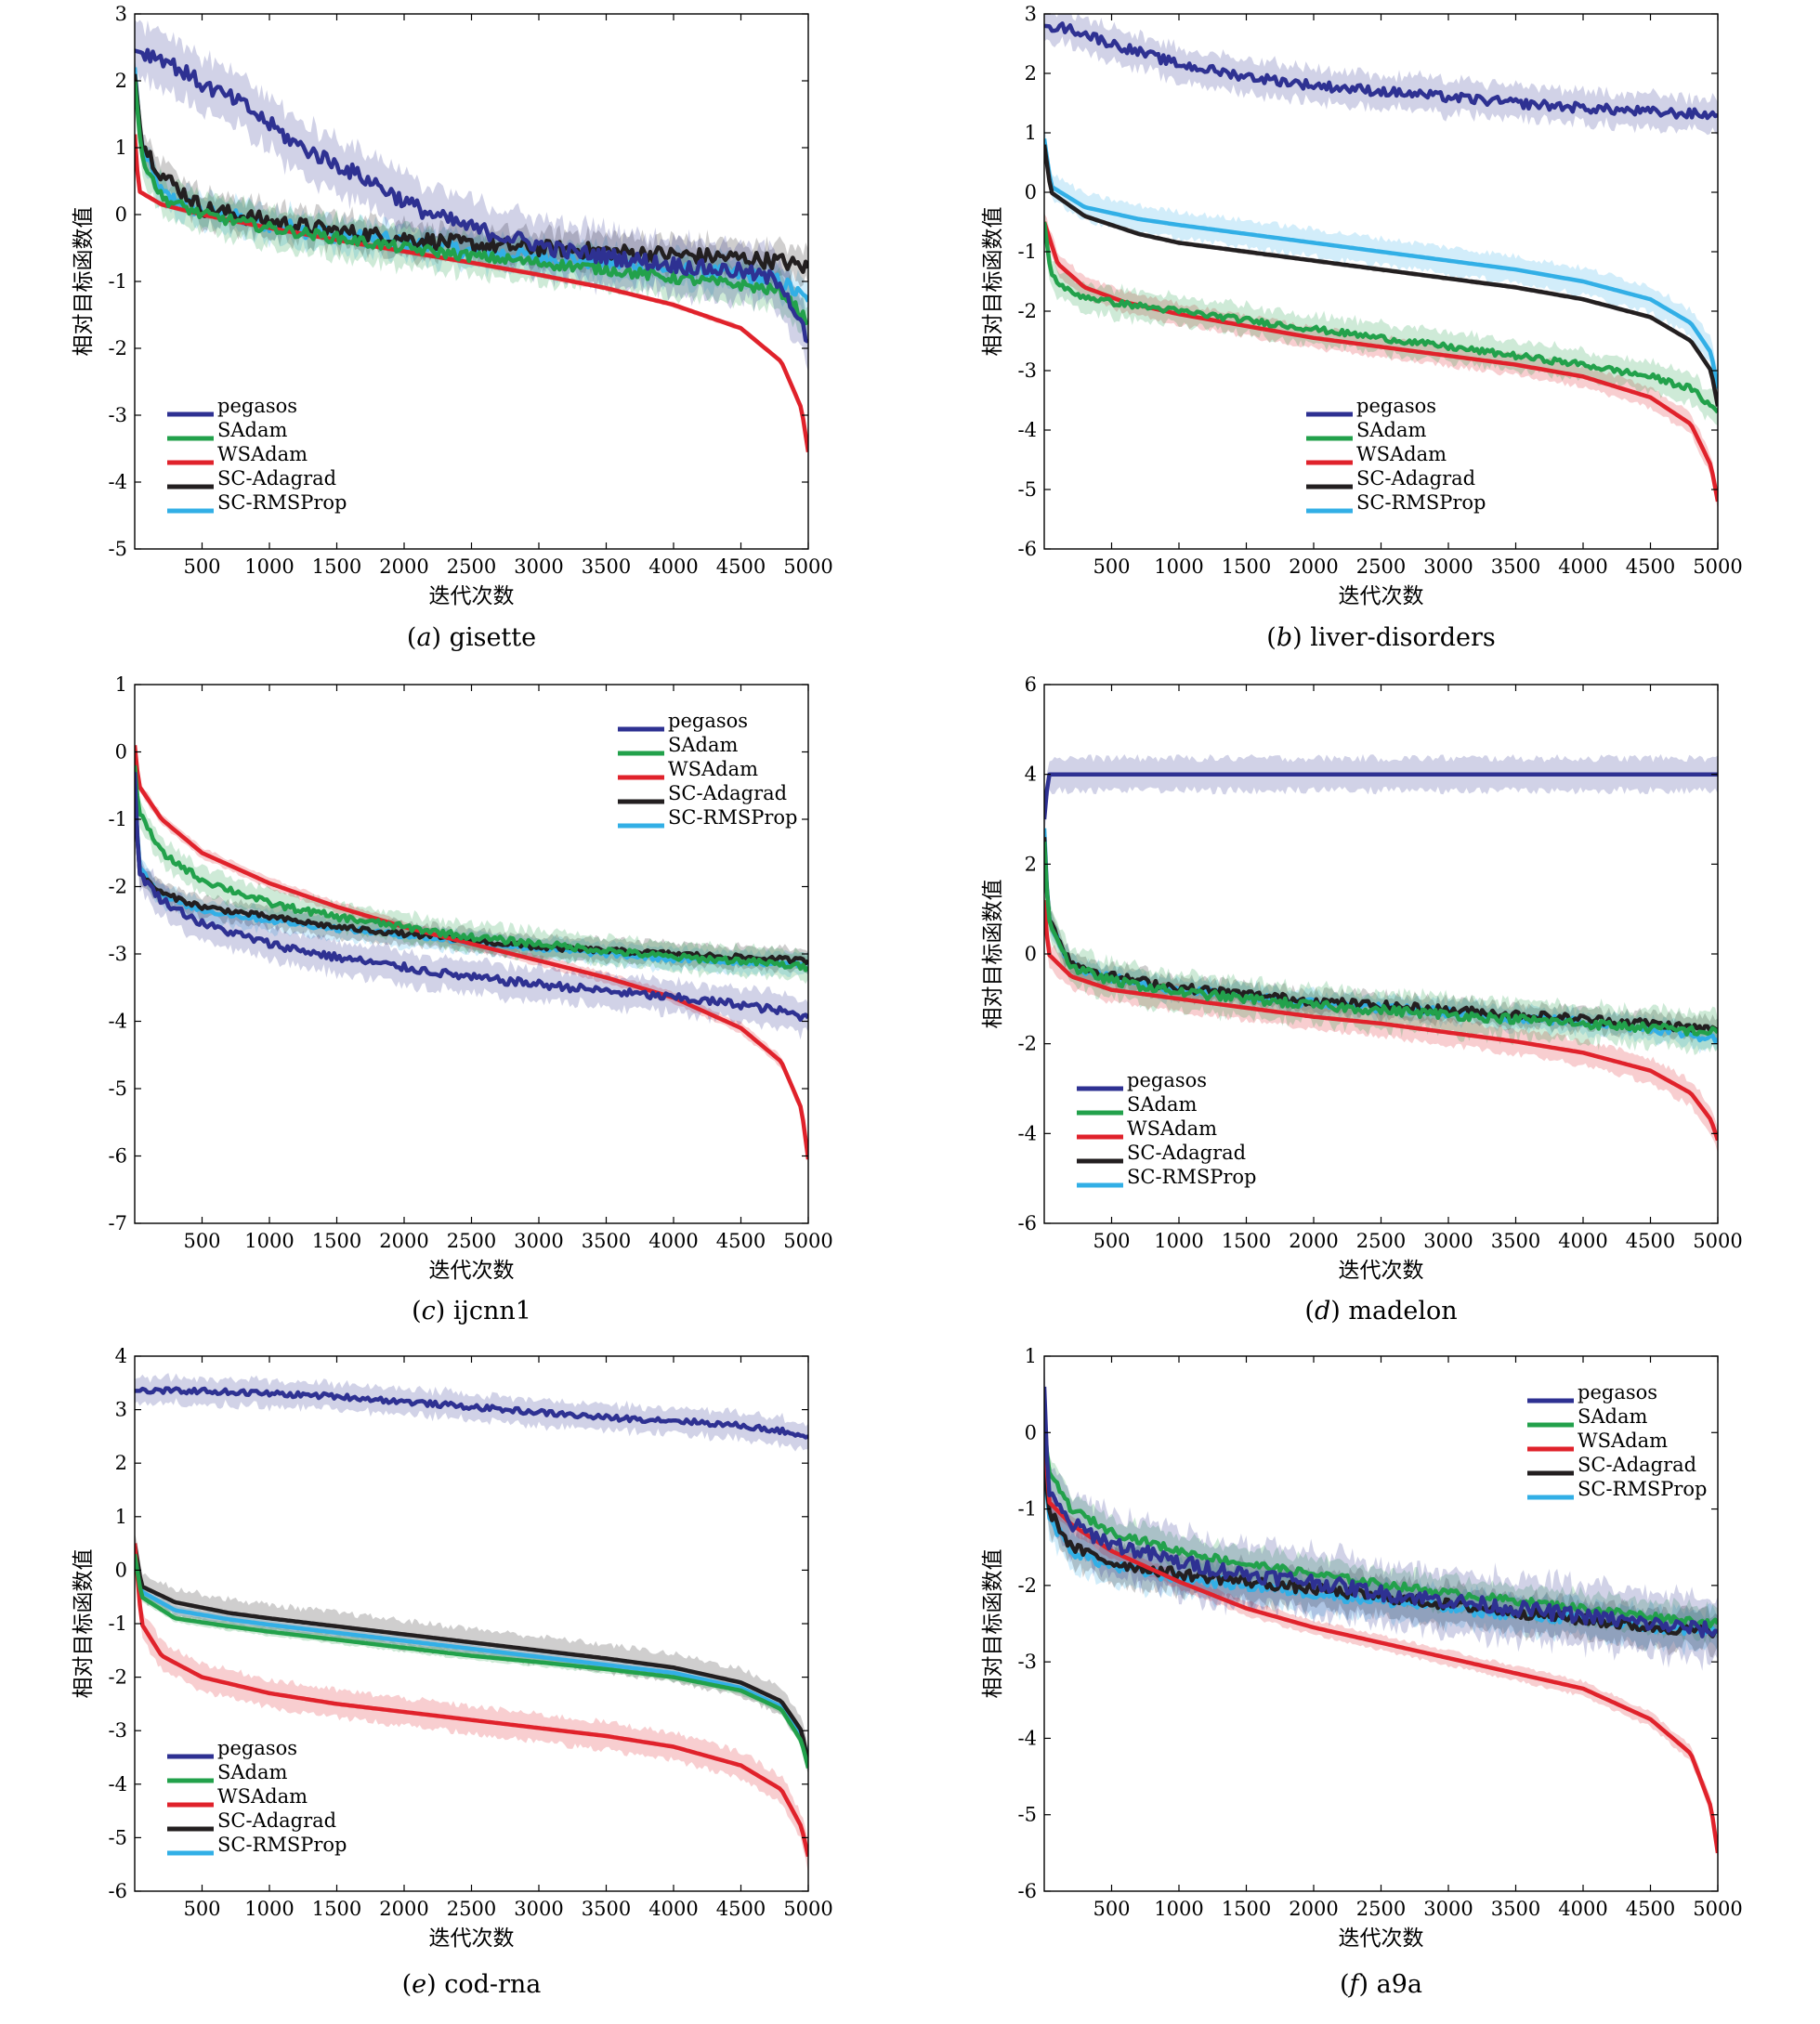  What do you see at coordinates (1031, 14) in the screenshot?
I see `y-tick-label: 3` at bounding box center [1031, 14].